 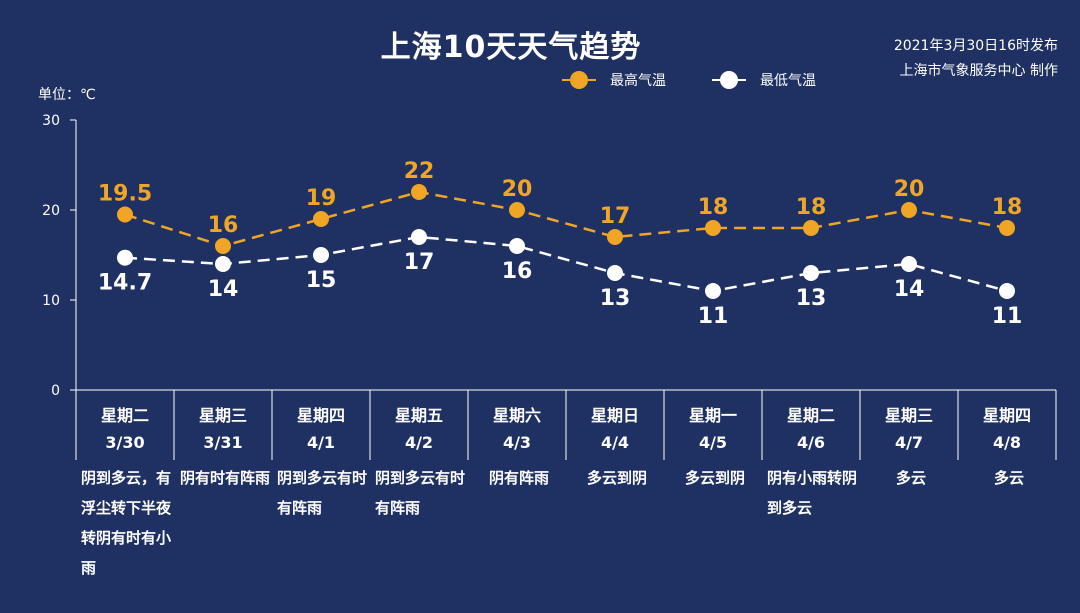 I want to click on day-header: 星期二 3/30, so click(x=125, y=426).